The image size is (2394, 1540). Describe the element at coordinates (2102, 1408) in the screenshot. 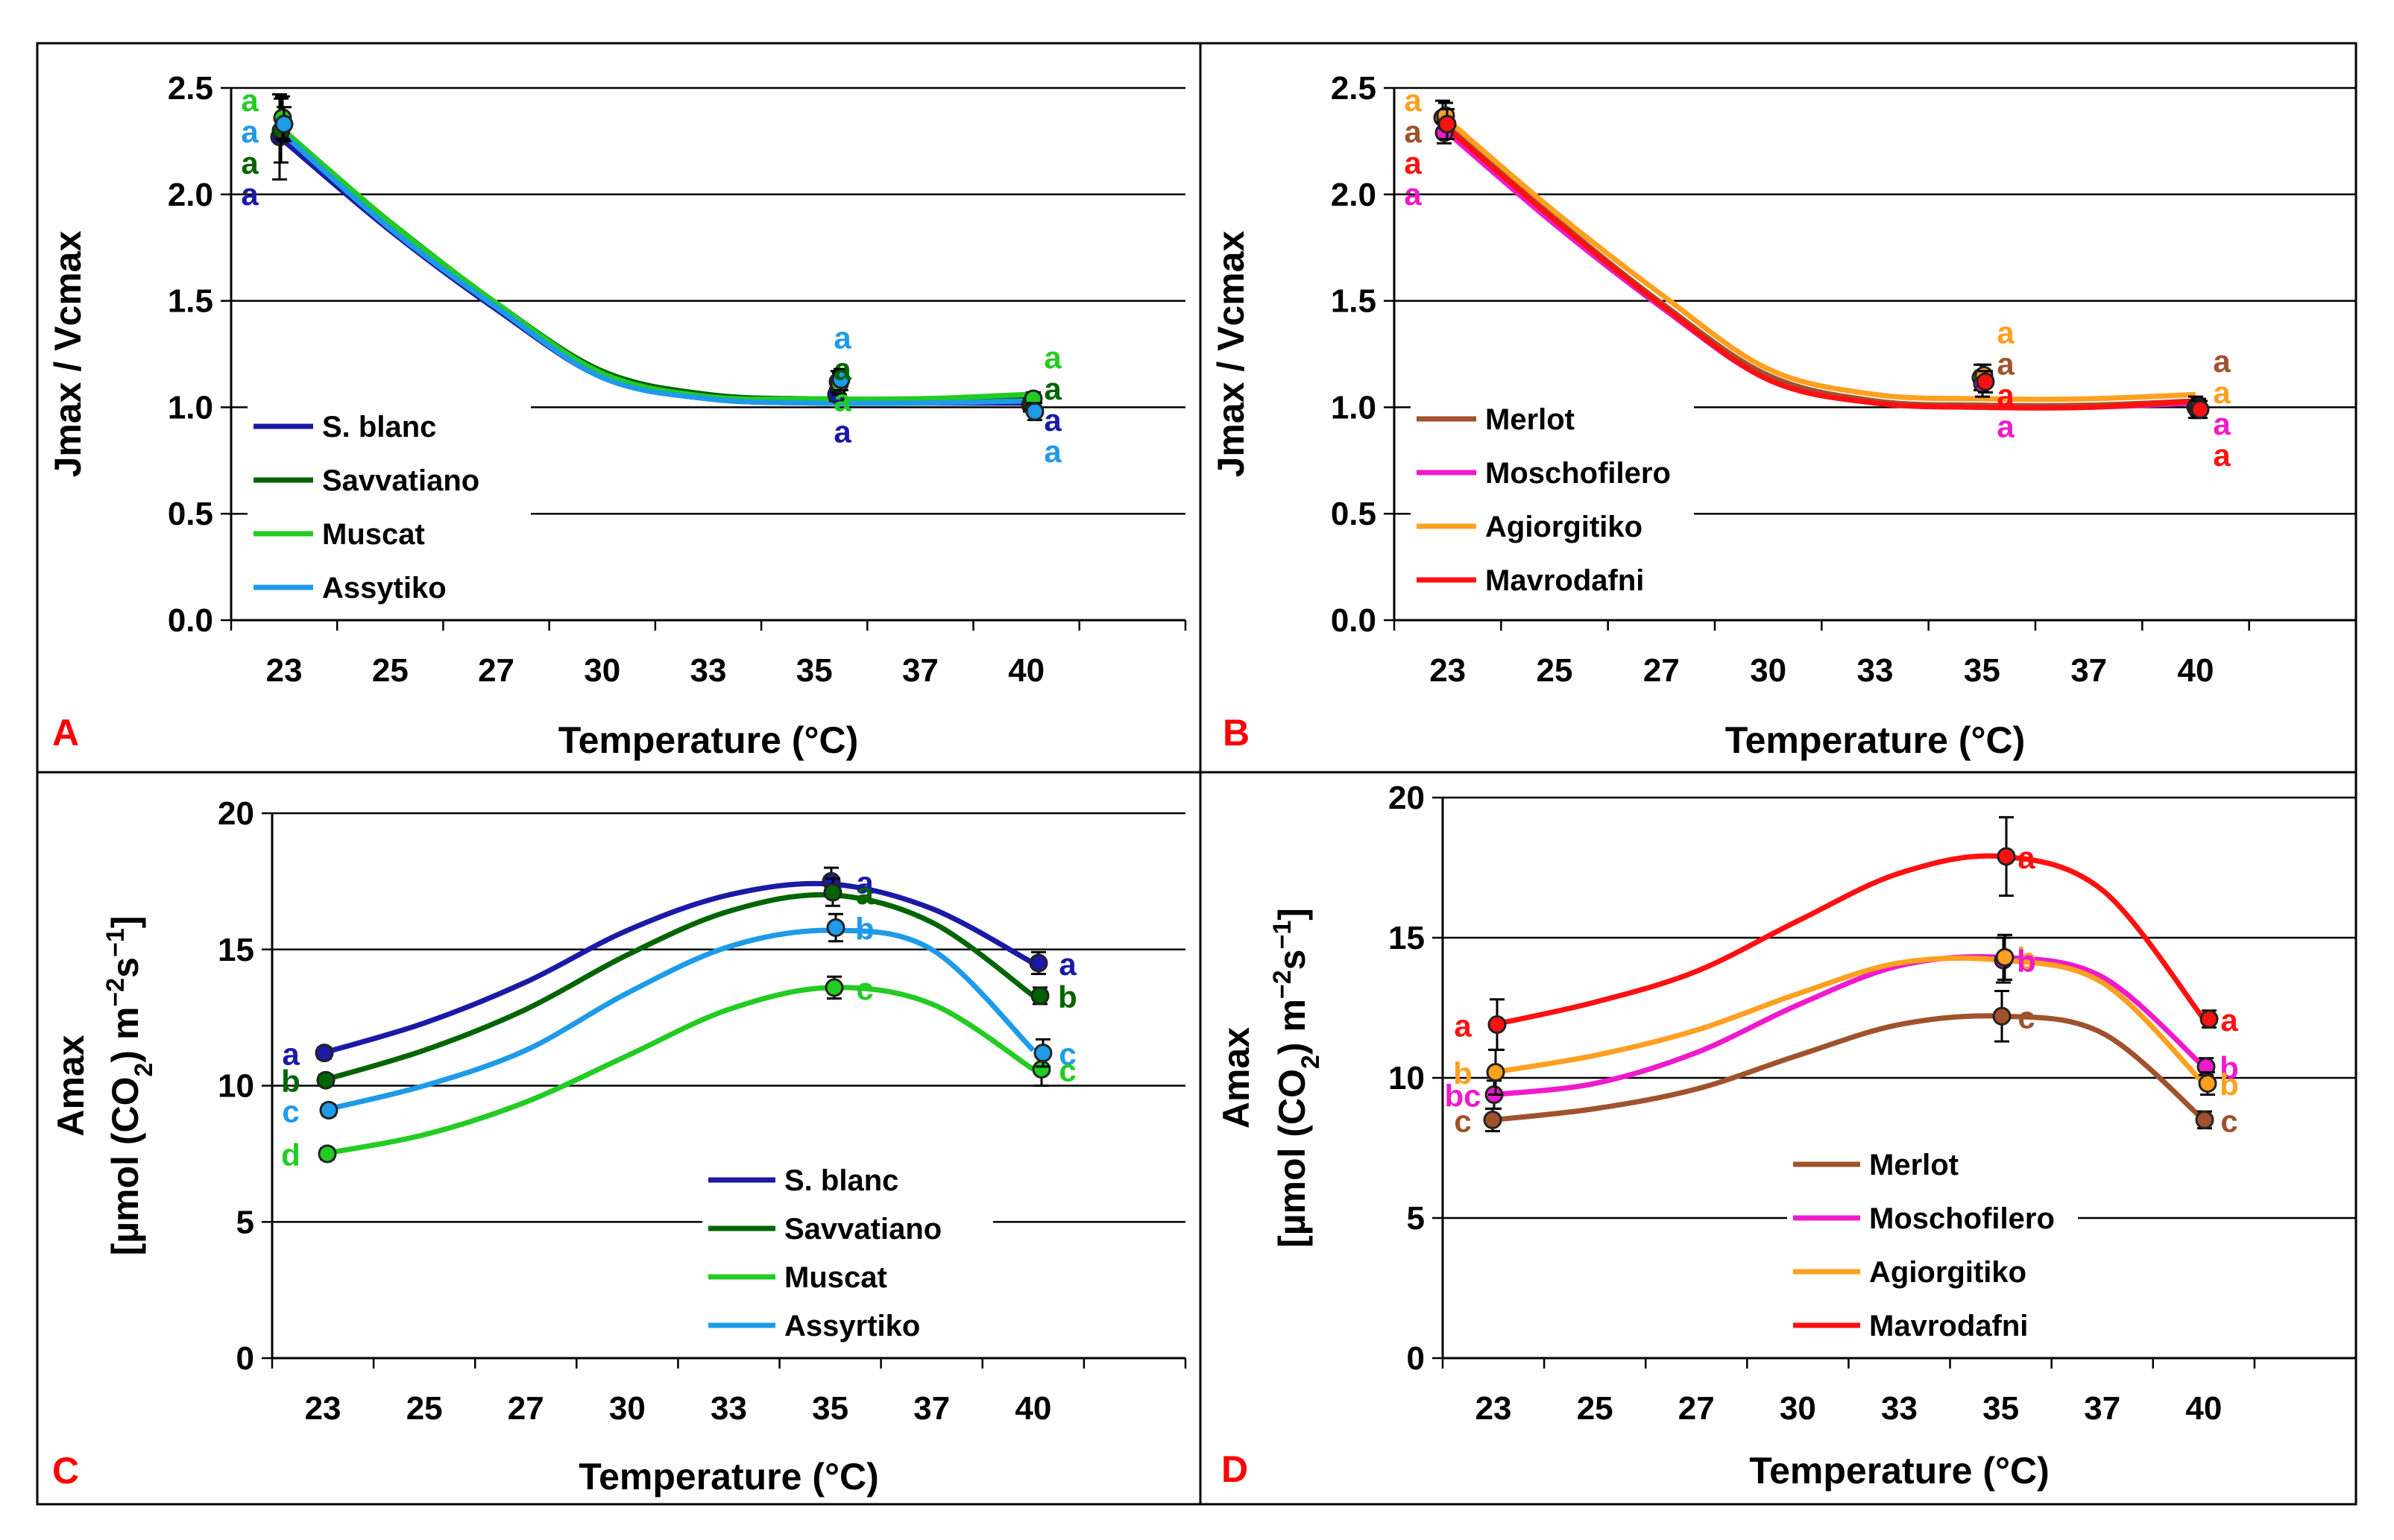

I see `x-tick-label: 37` at that location.